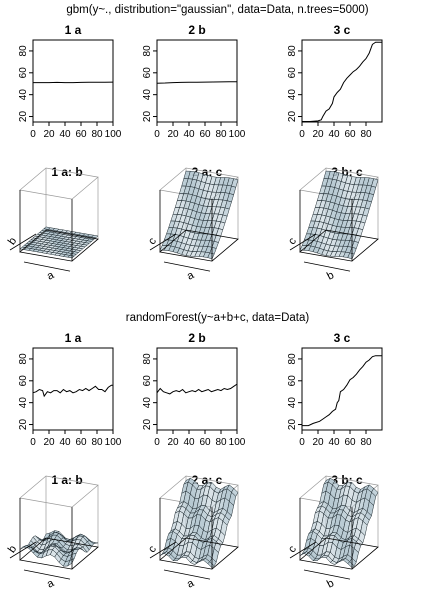  I want to click on surface-plot-2-2: 2 a: cac, so click(192, 532).